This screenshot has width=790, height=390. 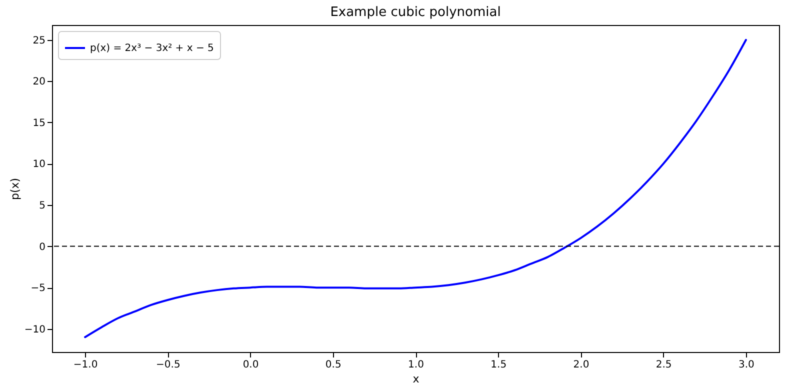 What do you see at coordinates (39, 40) in the screenshot?
I see `y-tick-label: 25` at bounding box center [39, 40].